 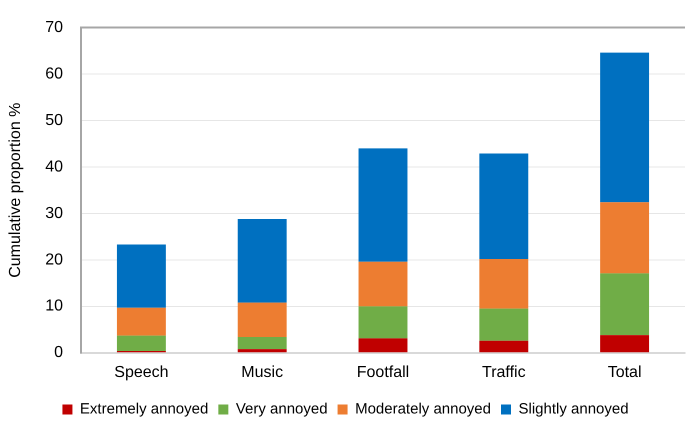 What do you see at coordinates (504, 372) in the screenshot?
I see `x-tick-label: Traffic` at bounding box center [504, 372].